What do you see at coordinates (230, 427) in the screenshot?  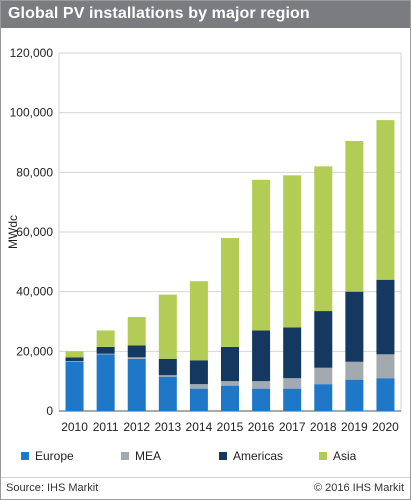 I see `x-tick-label: 2015` at bounding box center [230, 427].